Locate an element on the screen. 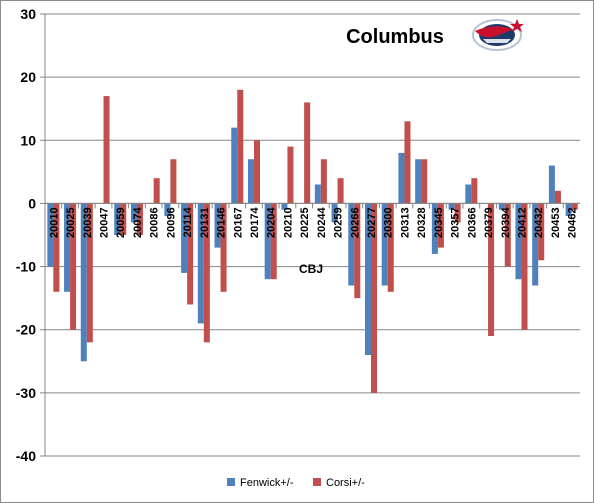 The image size is (594, 503). y-axis-tick-labels: 30 20 10 0 -10 -20 -30 -40 is located at coordinates (26, 235).